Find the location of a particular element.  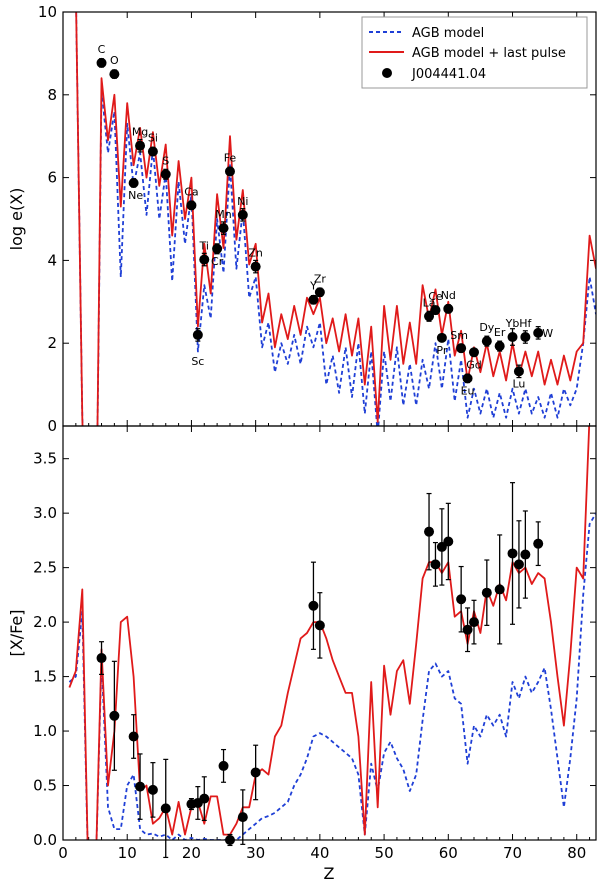

element-label-la: La is located at coordinates (429, 302).